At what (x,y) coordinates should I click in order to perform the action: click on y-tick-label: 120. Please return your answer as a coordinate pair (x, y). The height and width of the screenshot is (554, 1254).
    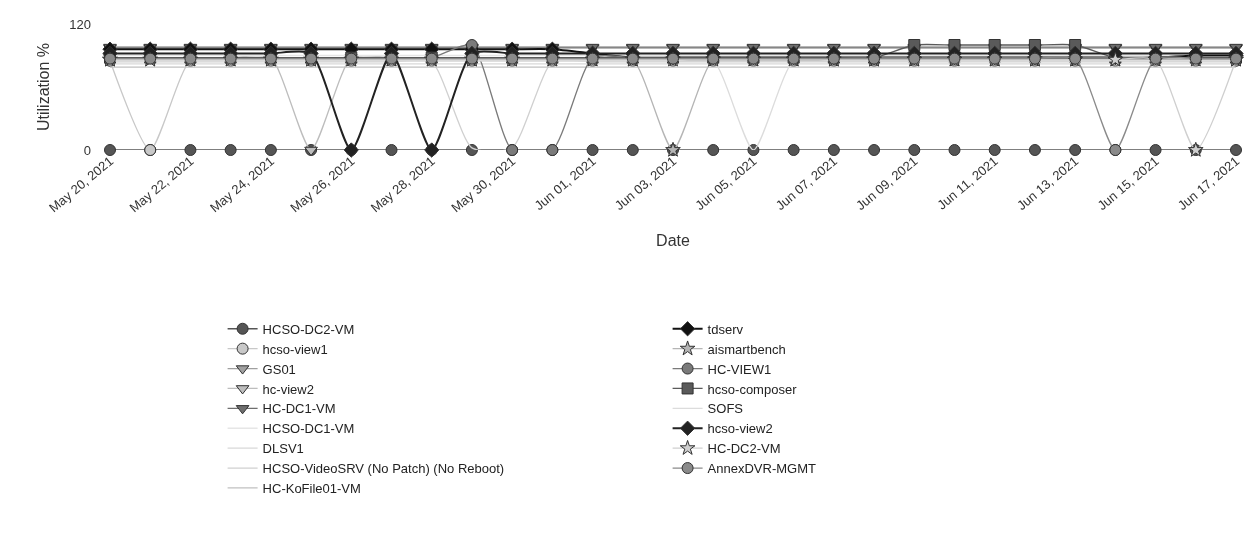
    Looking at the image, I should click on (80, 24).